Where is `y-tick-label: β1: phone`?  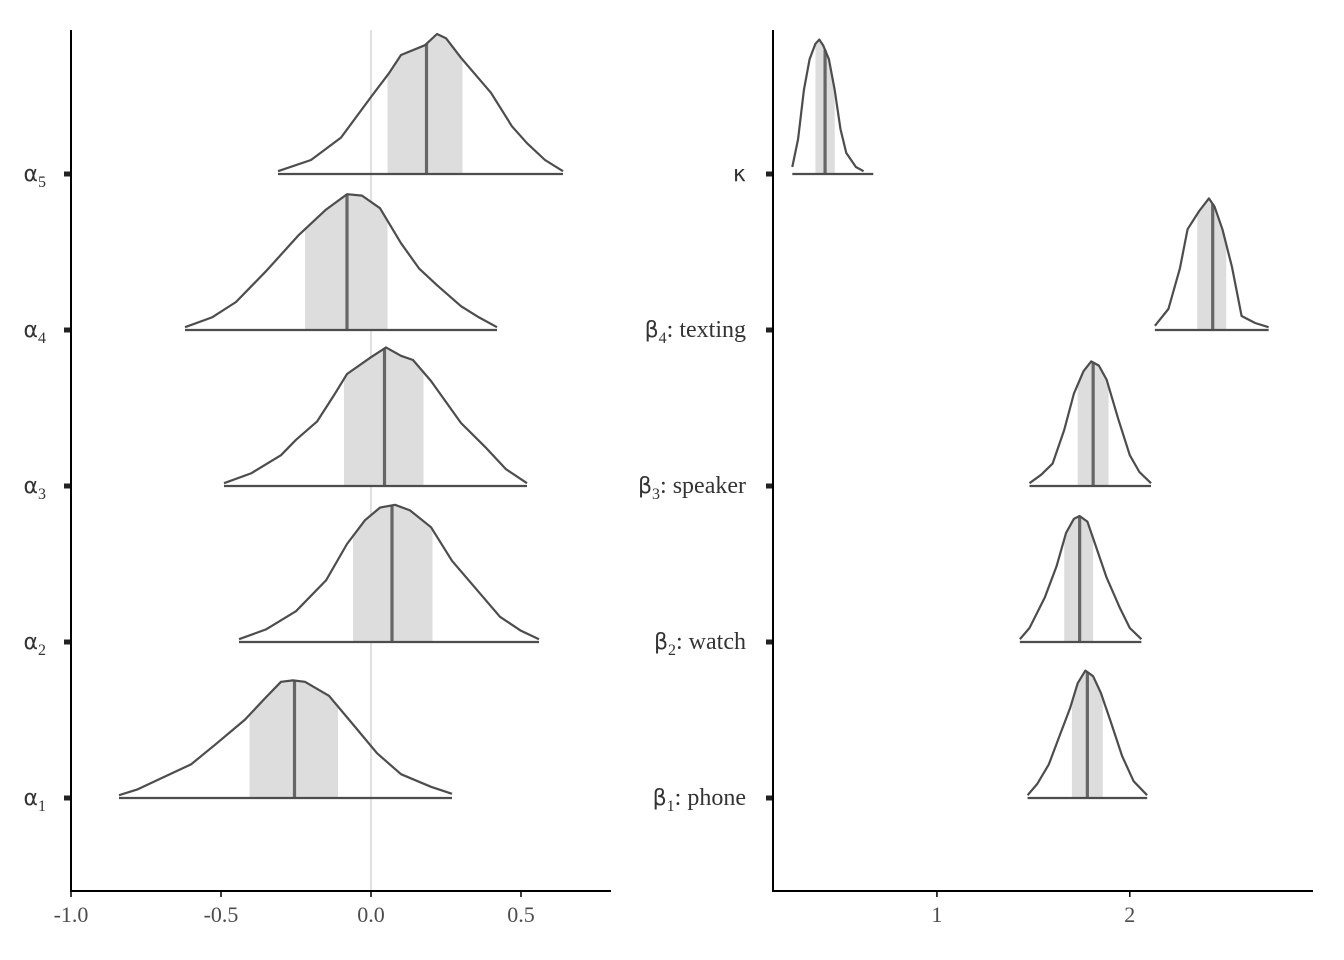 y-tick-label: β1: phone is located at coordinates (699, 800).